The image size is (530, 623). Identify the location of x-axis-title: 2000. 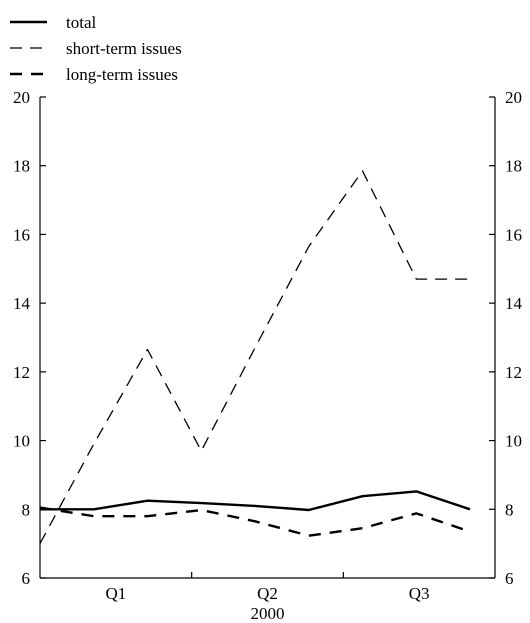
(268, 613).